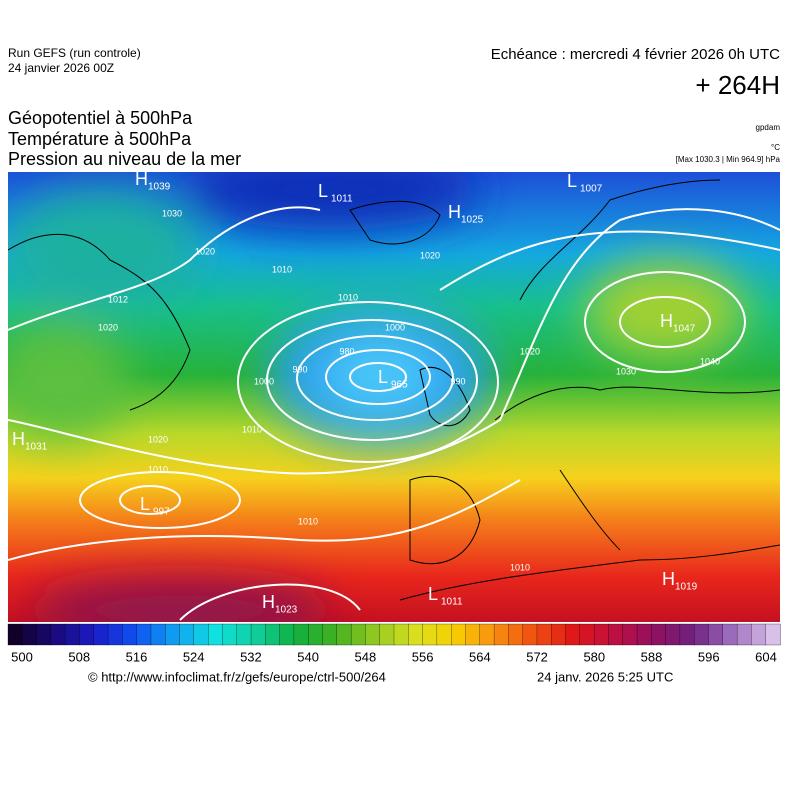  Describe the element at coordinates (159, 187) in the screenshot. I see `center-value: 1039` at that location.